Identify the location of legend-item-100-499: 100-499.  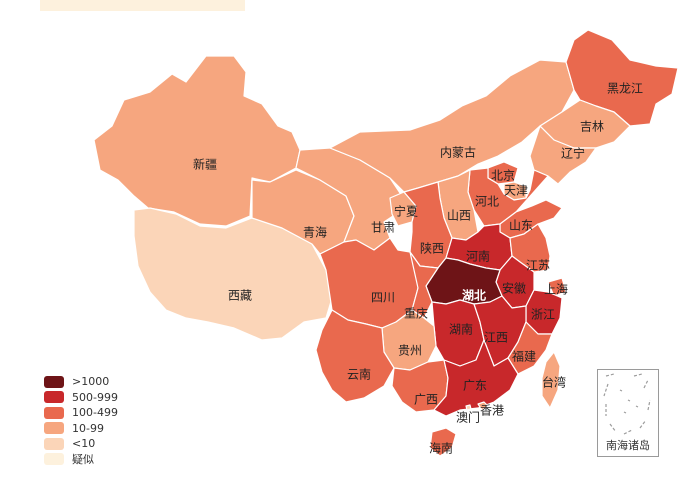
(81, 413).